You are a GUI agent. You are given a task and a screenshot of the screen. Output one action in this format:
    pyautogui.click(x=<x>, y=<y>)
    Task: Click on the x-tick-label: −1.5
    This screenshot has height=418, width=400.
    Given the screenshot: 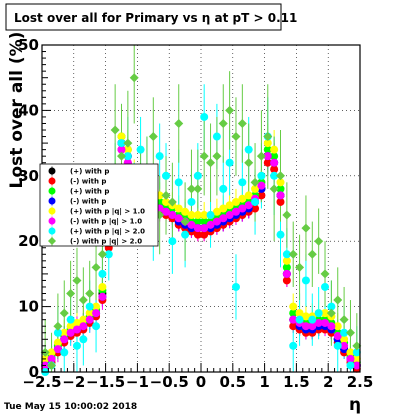 What is the action you would take?
    pyautogui.click(x=105, y=382)
    